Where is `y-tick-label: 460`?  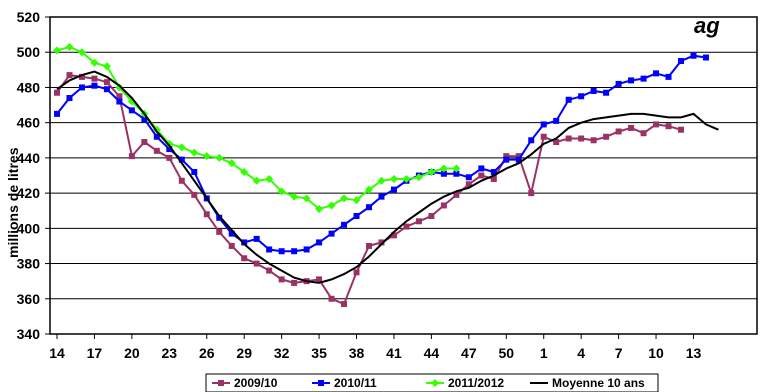
y-tick-label: 460 is located at coordinates (29, 123).